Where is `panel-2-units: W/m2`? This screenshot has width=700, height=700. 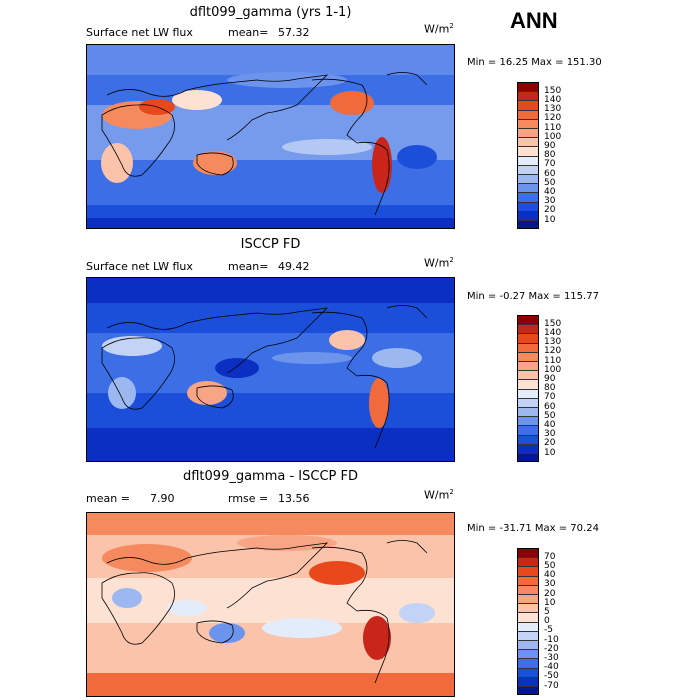
panel-2-units: W/m2 is located at coordinates (439, 263).